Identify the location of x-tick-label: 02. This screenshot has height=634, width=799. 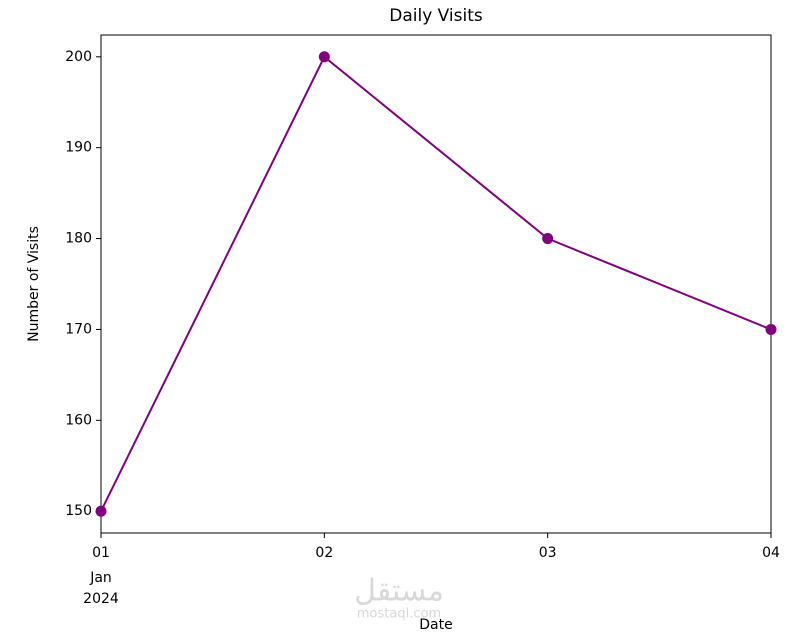
(324, 553).